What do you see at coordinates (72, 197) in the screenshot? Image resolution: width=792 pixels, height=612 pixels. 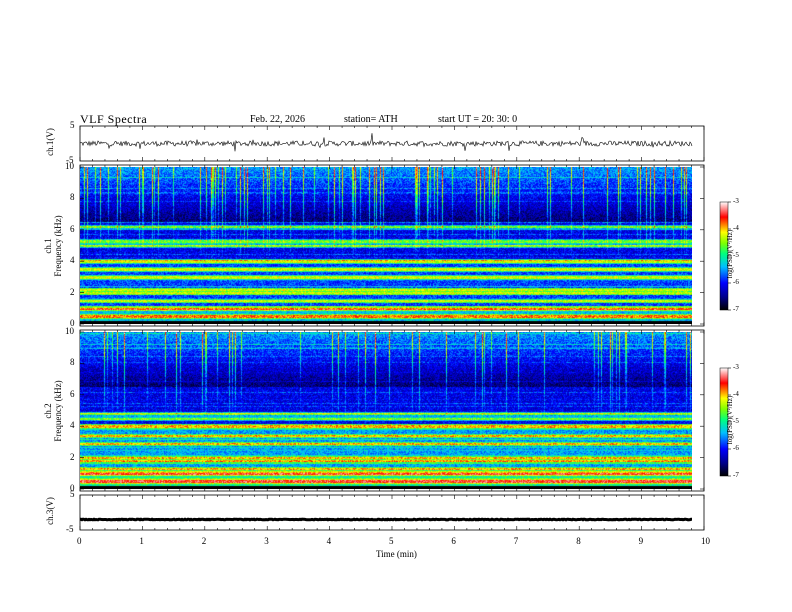 I see `ch1-y-tick-label: 8` at bounding box center [72, 197].